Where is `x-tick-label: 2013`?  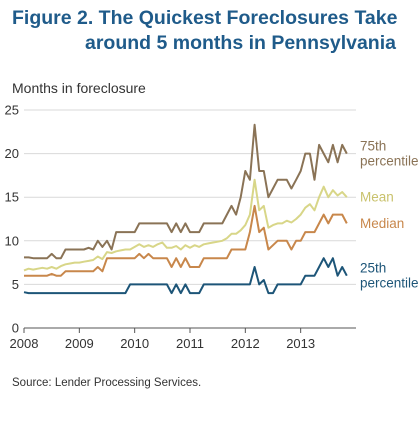
x-tick-label: 2013 is located at coordinates (300, 343).